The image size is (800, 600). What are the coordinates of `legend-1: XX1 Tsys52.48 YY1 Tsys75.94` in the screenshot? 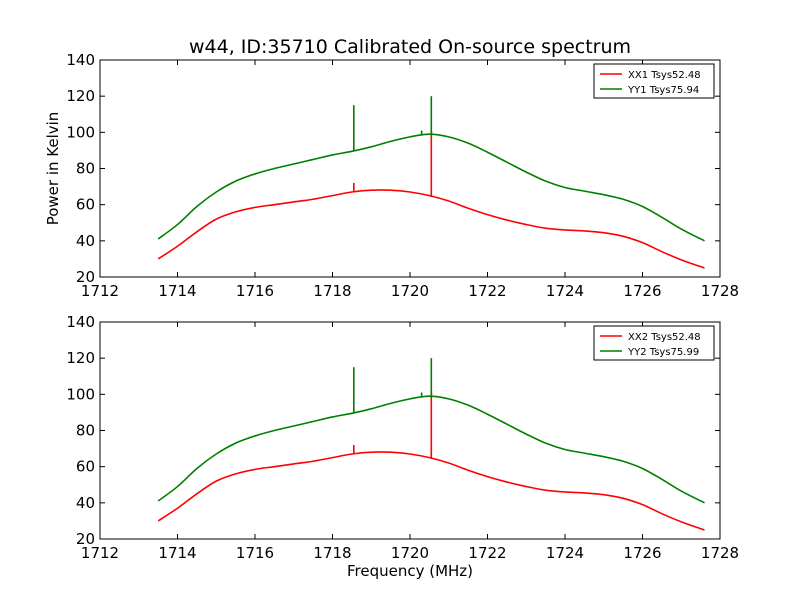 It's located at (654, 81).